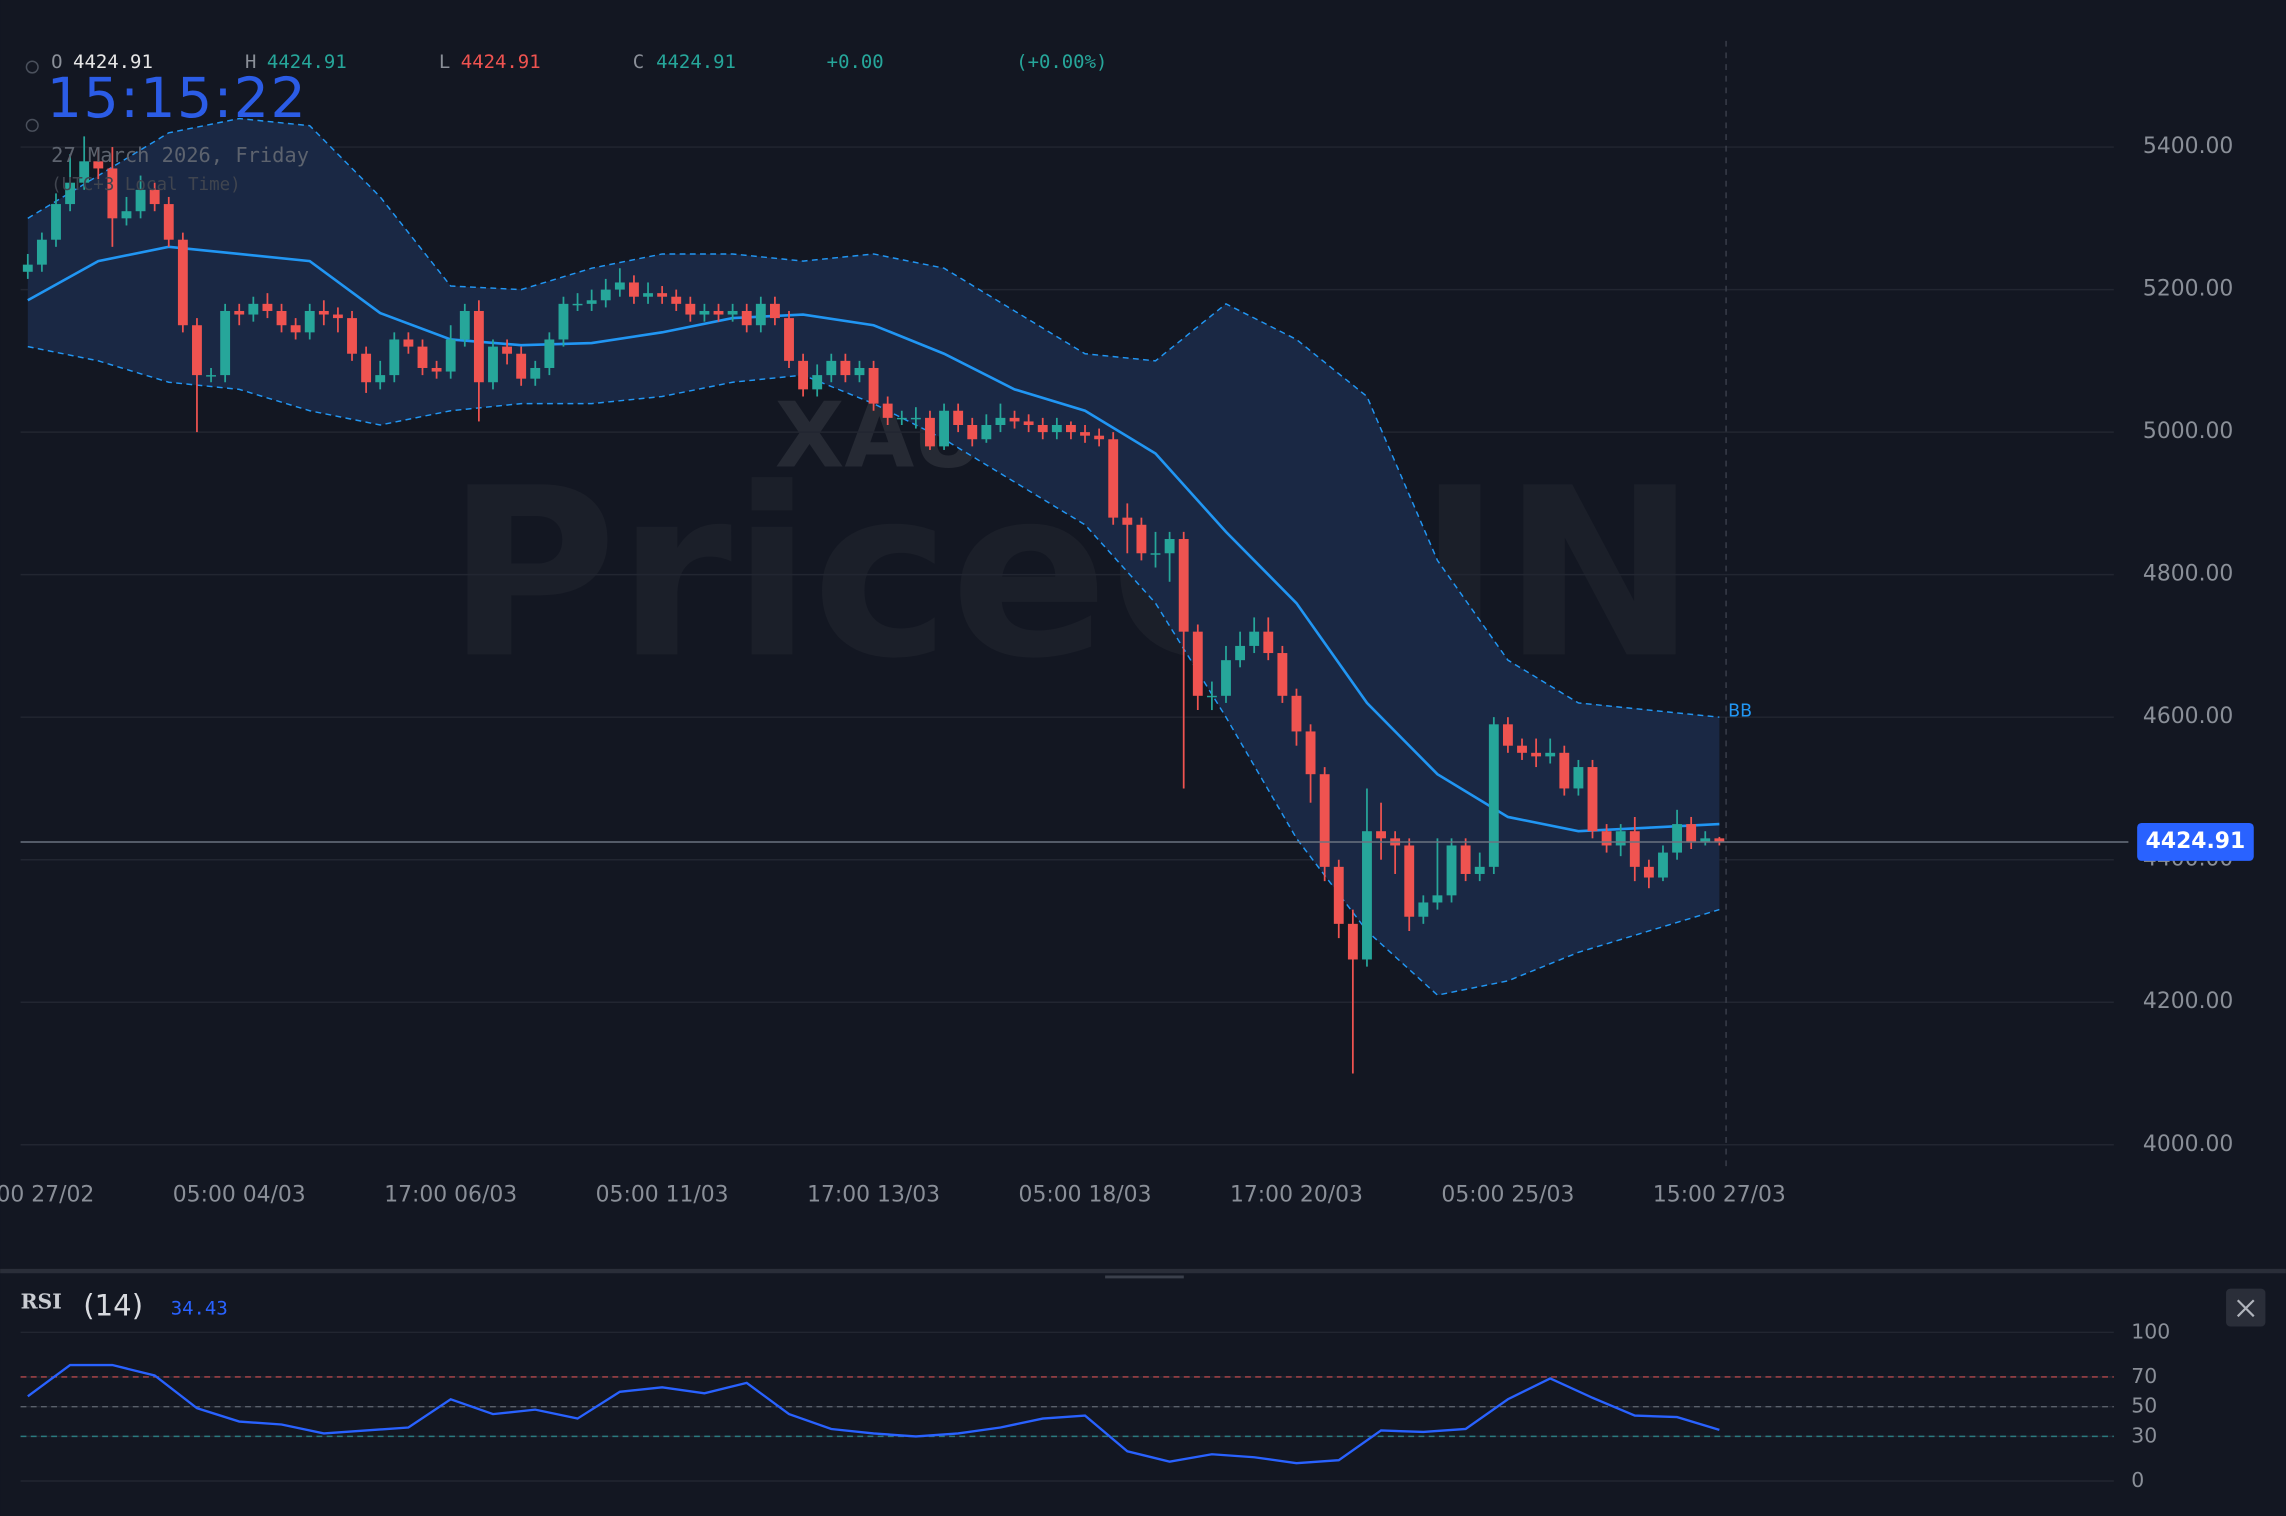  What do you see at coordinates (145, 185) in the screenshot?
I see `timezone: (UTC+3 Local Time)` at bounding box center [145, 185].